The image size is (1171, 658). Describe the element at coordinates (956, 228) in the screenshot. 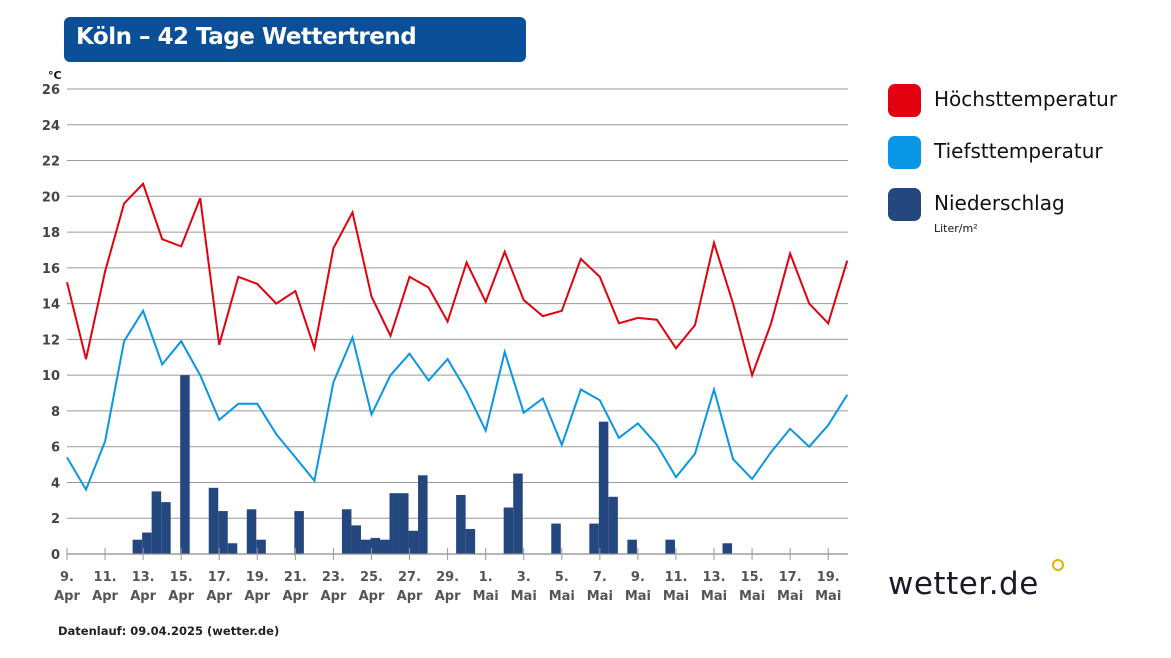

I see `precipitation-unit: Liter/m²` at that location.